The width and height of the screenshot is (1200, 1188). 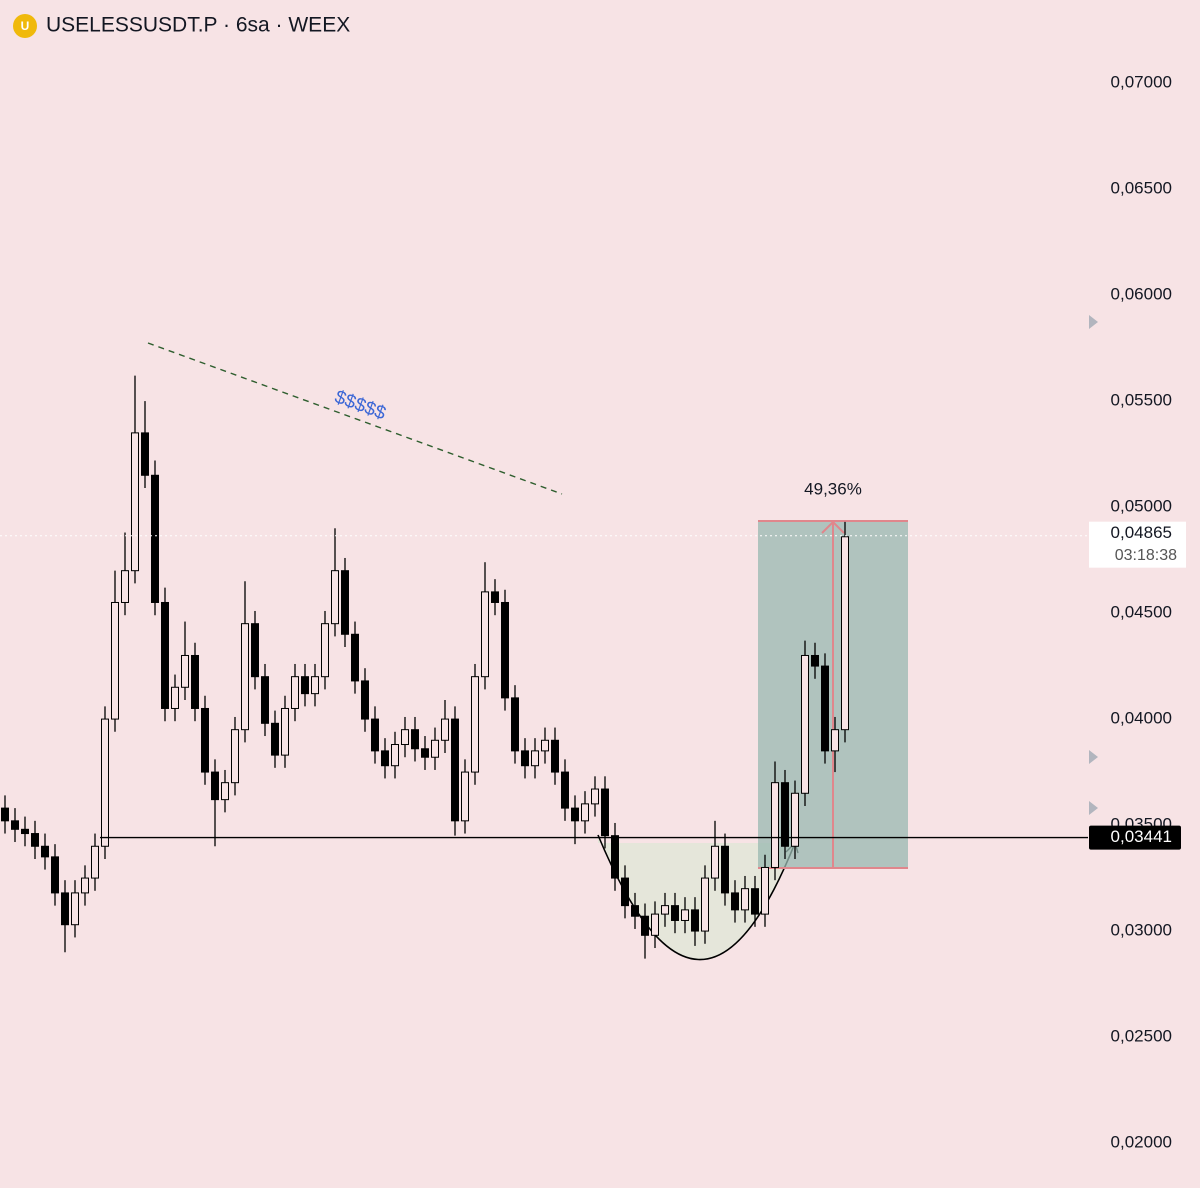 What do you see at coordinates (360, 406) in the screenshot?
I see `annotation-text: $$$$$` at bounding box center [360, 406].